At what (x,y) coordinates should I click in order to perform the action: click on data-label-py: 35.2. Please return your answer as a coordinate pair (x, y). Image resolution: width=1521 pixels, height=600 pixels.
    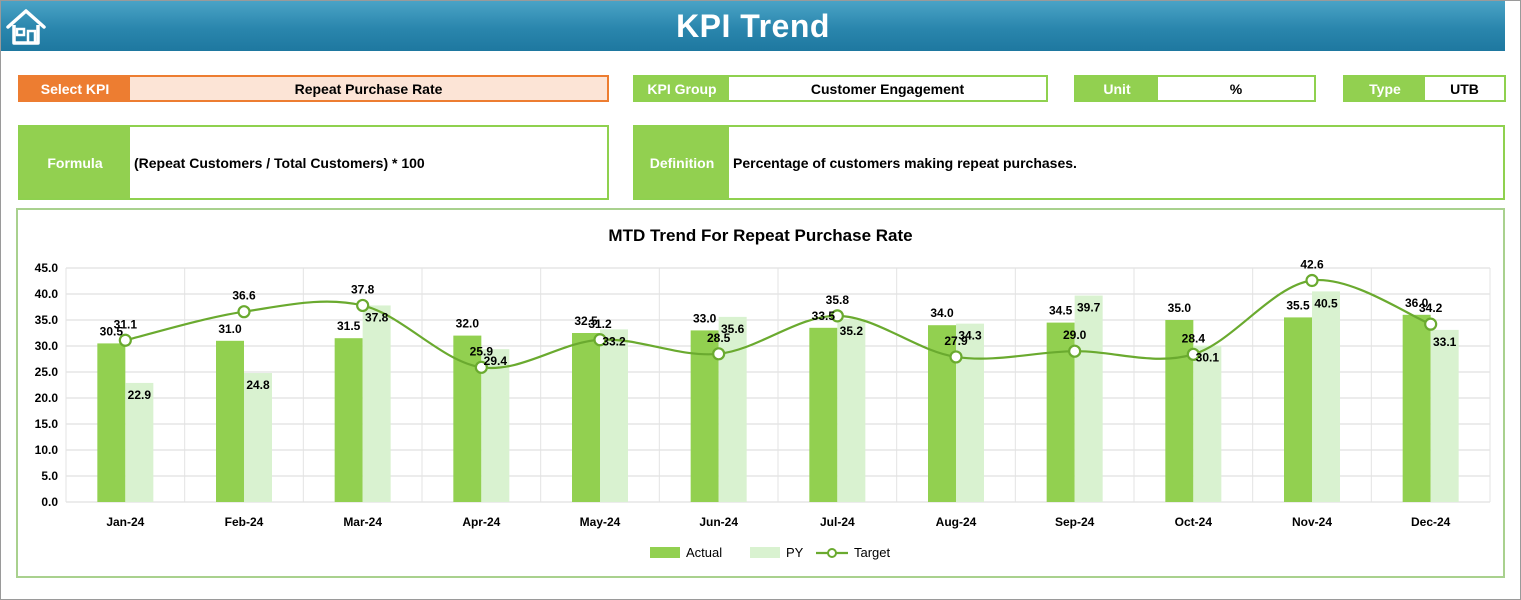
    Looking at the image, I should click on (852, 331).